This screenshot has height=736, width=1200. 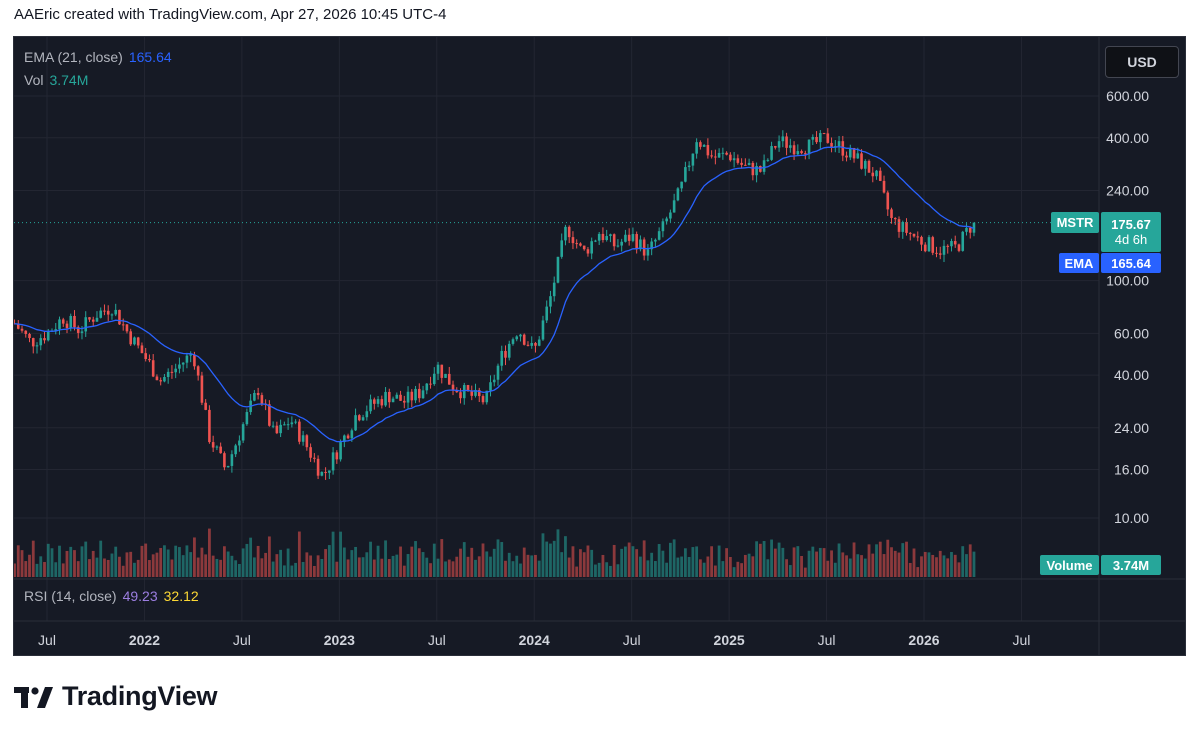 What do you see at coordinates (140, 596) in the screenshot?
I see `rsi-legend-value: 49.23` at bounding box center [140, 596].